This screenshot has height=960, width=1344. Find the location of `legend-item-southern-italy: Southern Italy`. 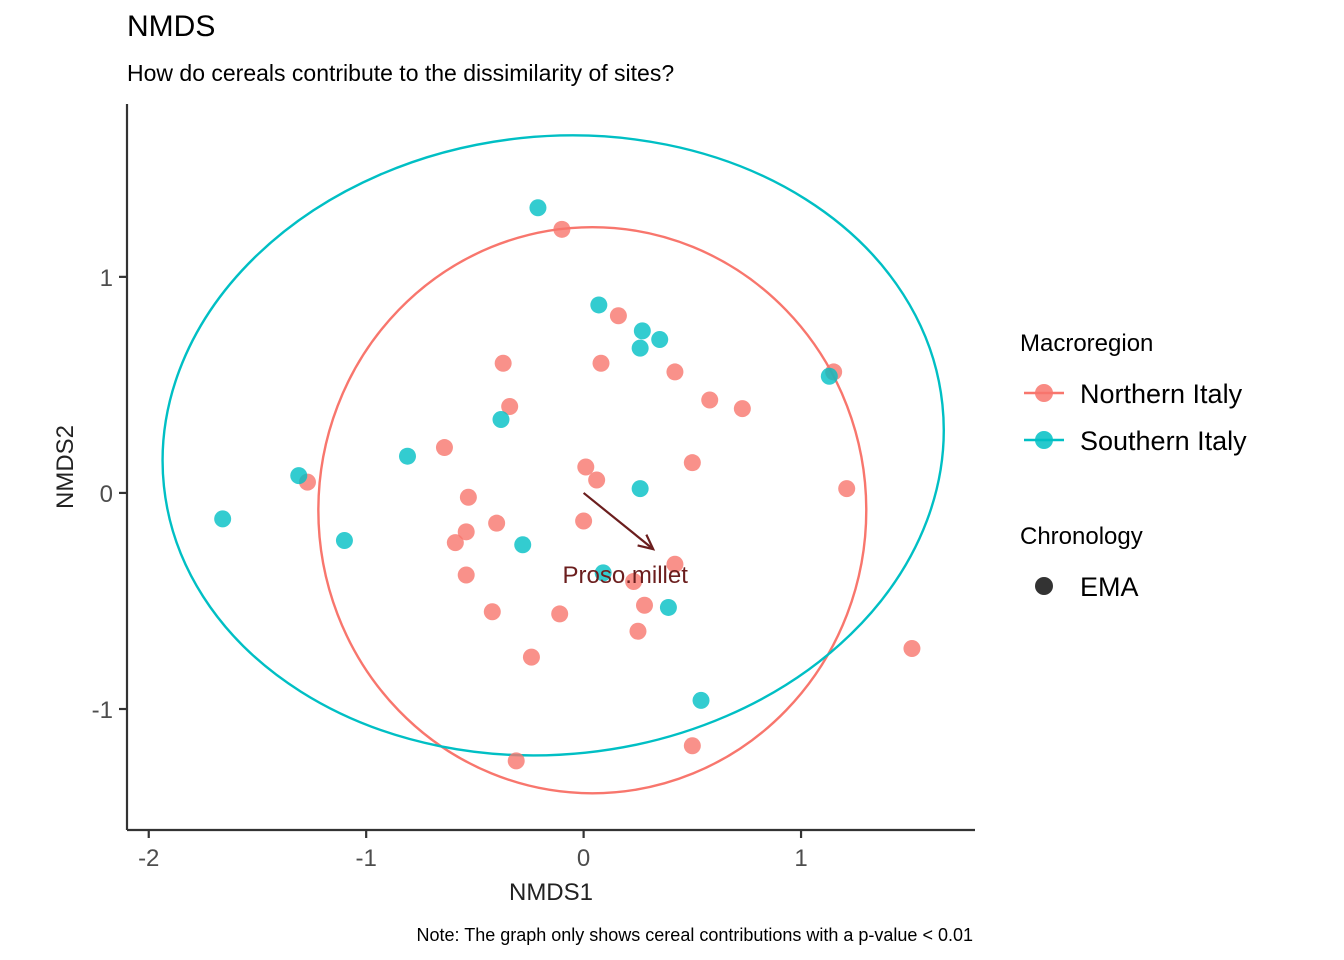

legend-item-southern-italy: Southern Italy is located at coordinates (1135, 441).